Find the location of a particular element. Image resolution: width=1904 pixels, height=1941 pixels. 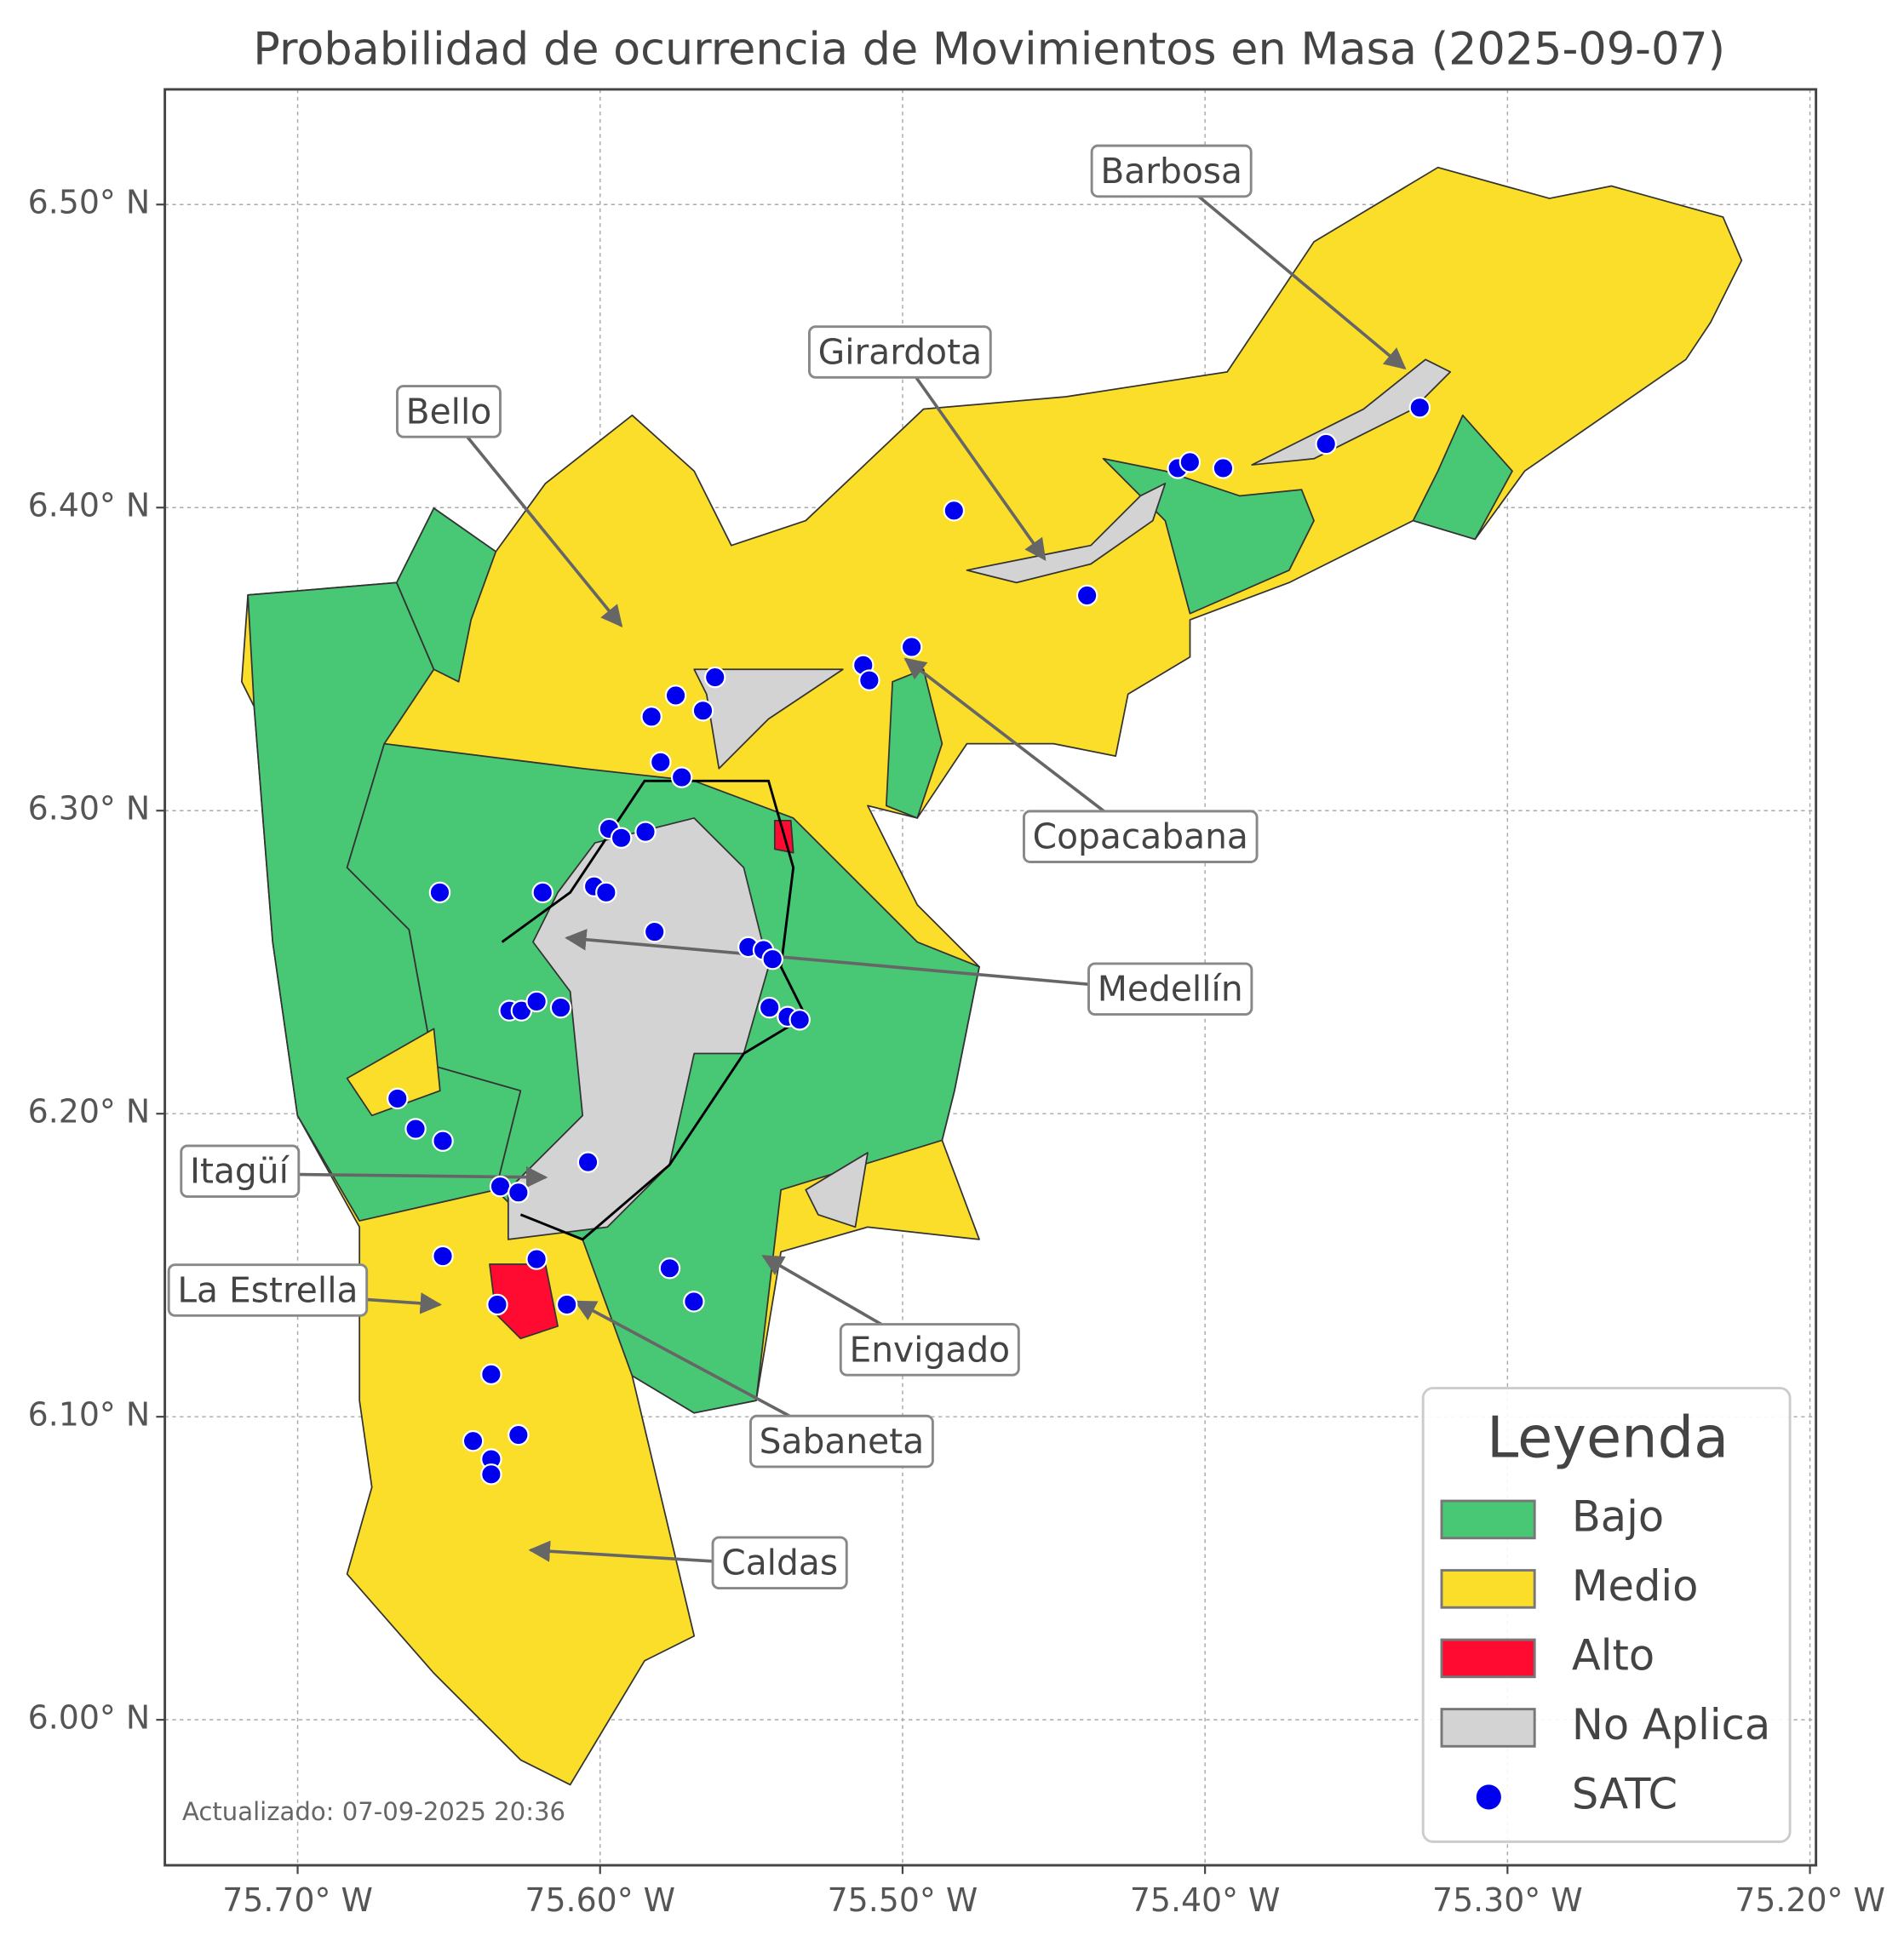

legend-label: Medio is located at coordinates (1636, 1586).